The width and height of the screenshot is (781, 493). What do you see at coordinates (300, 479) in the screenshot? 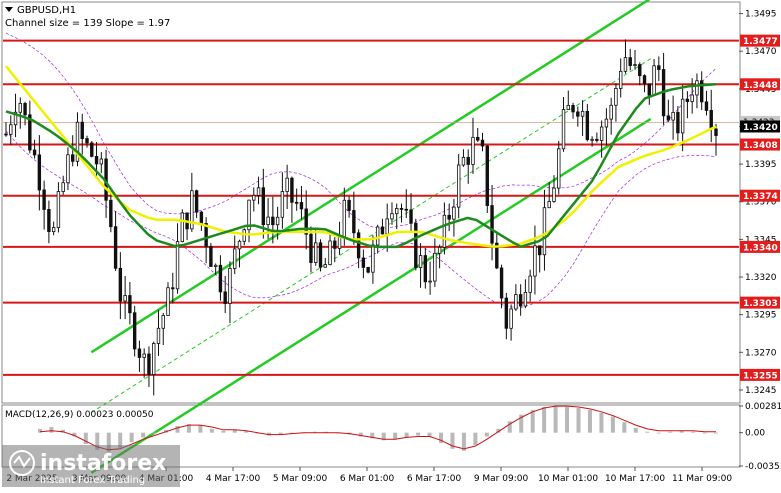
I see `x-tick-label: 5 Mar 09:00` at bounding box center [300, 479].